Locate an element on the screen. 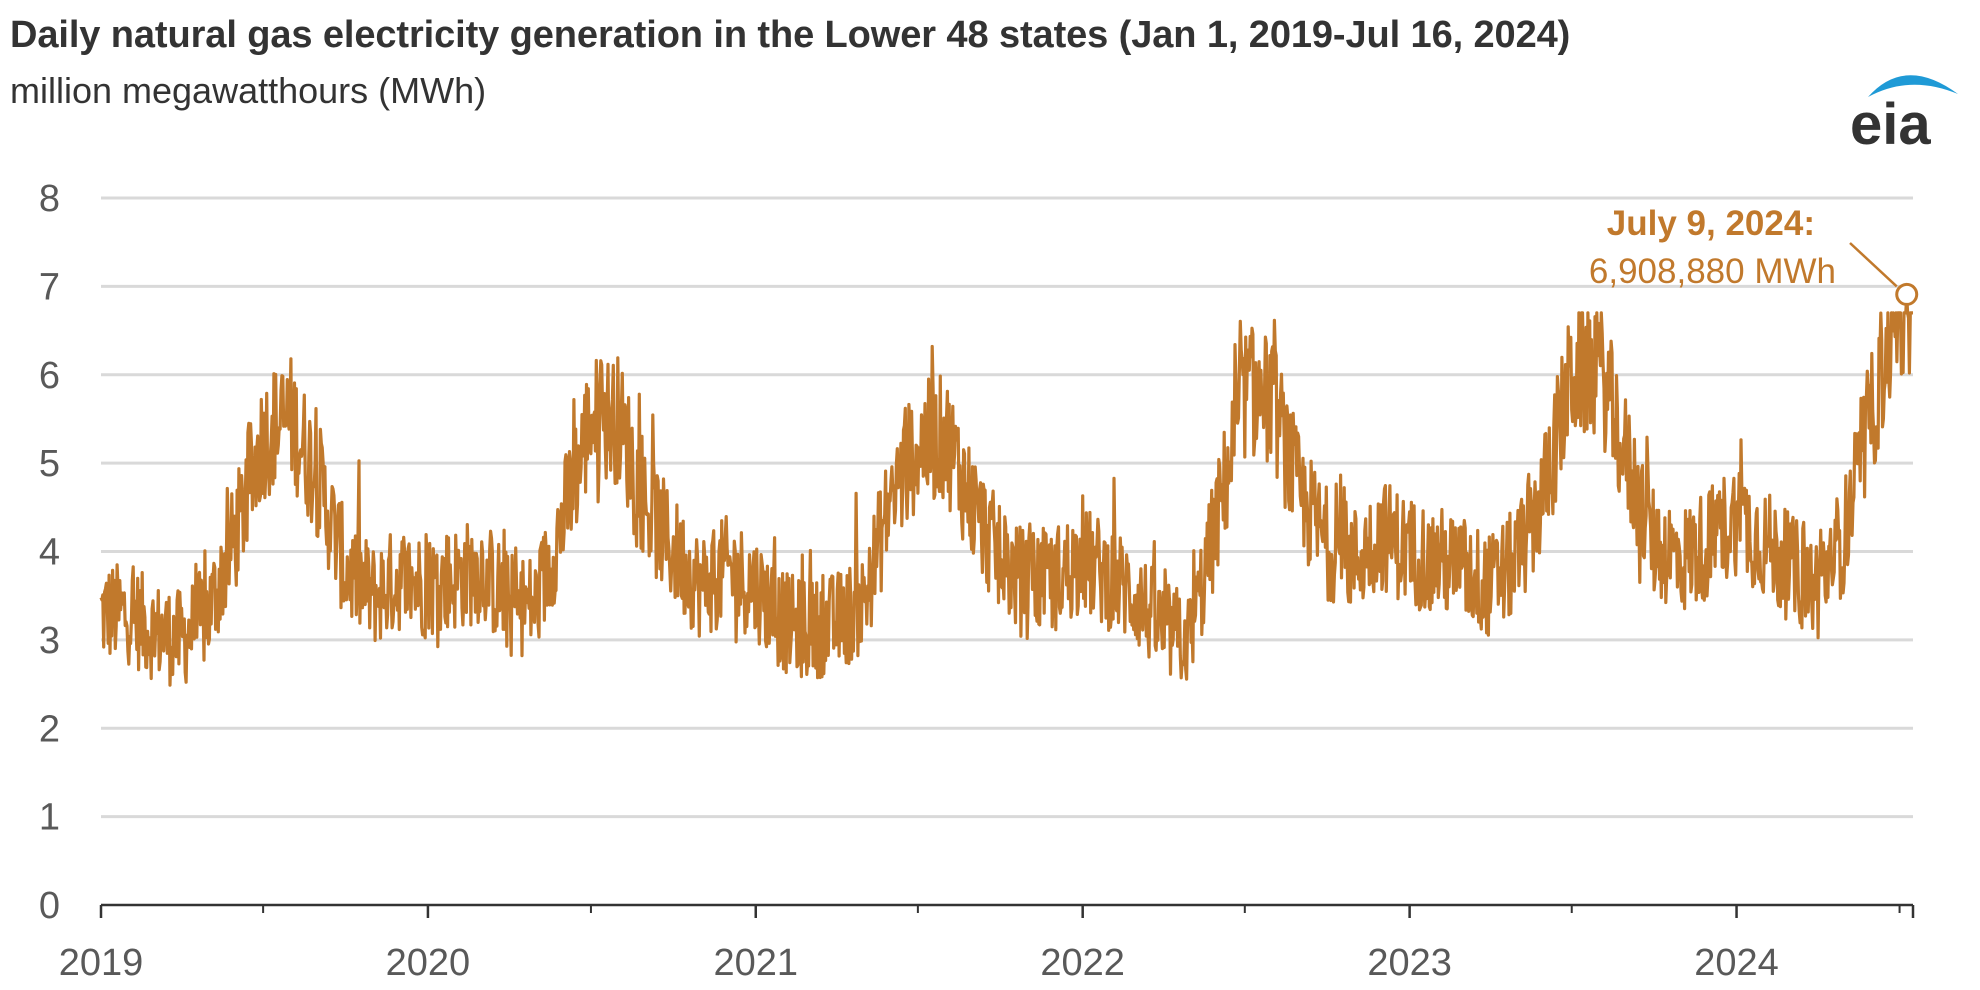 This screenshot has width=1980, height=990. x-tick-label: 2023 is located at coordinates (1409, 963).